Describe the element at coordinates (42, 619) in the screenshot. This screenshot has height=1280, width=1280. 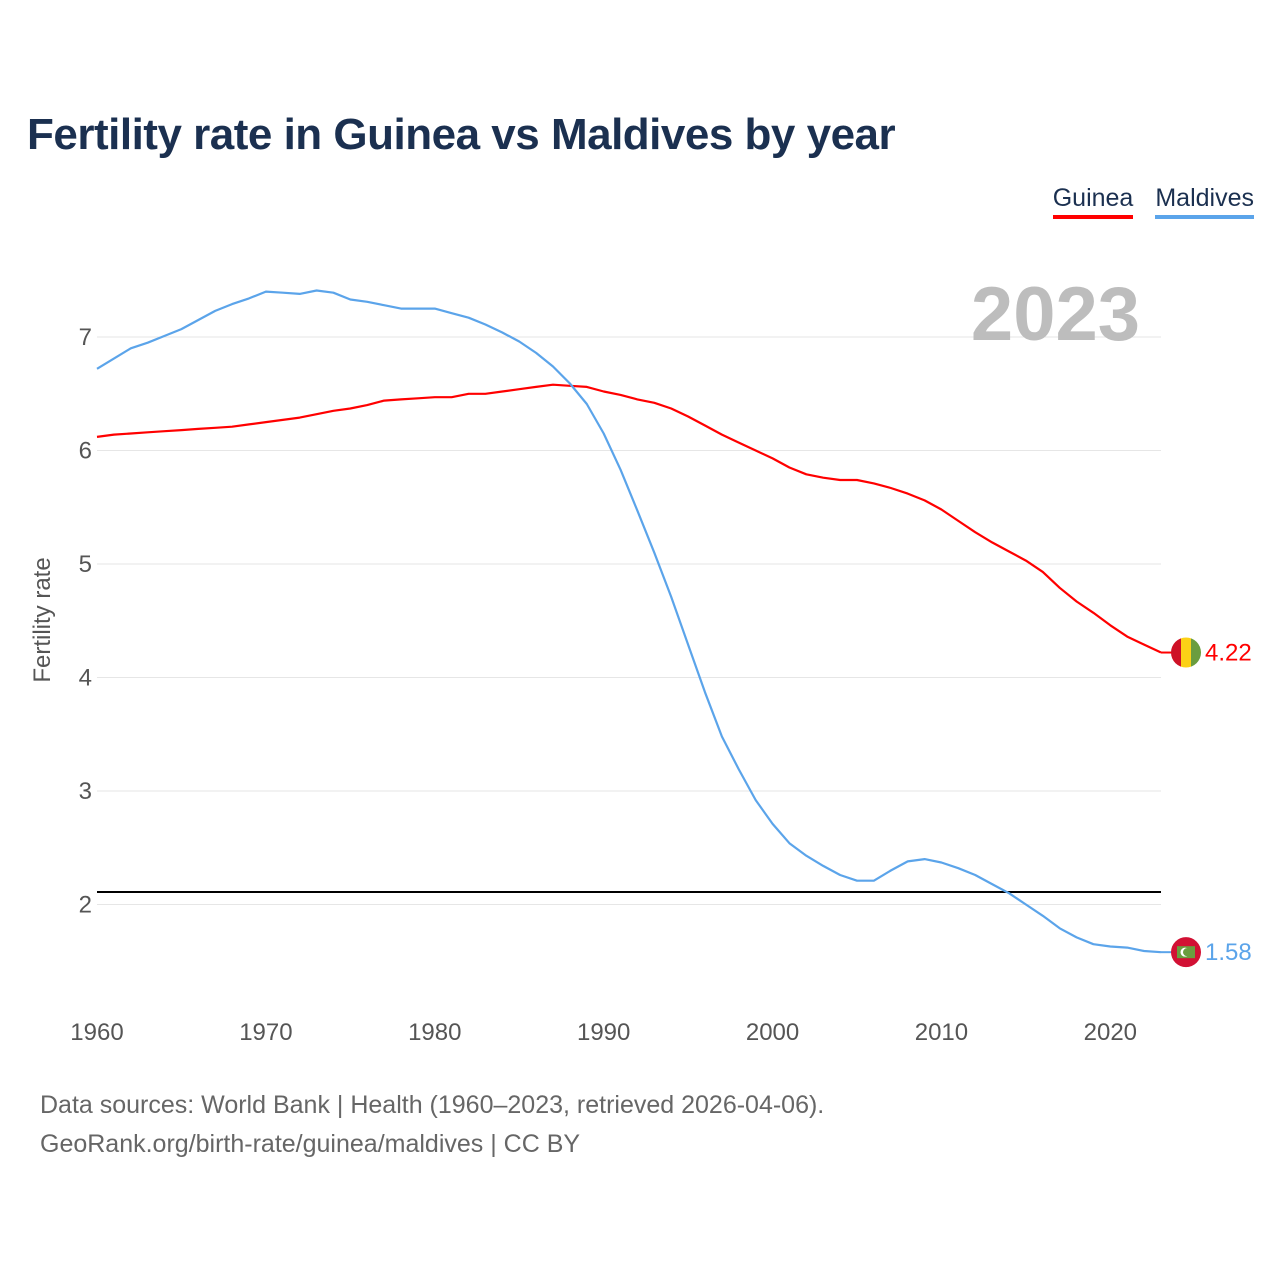
I see `y-axis-label: Fertility rate` at that location.